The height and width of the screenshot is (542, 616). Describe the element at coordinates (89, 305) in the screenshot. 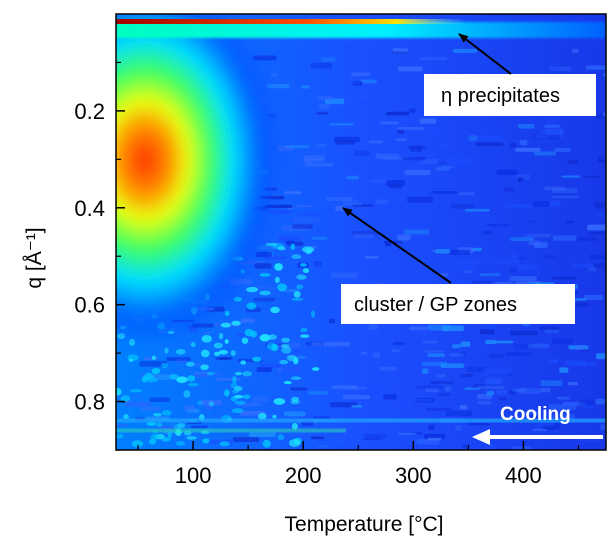

I see `y-tick-label: 0.6` at that location.